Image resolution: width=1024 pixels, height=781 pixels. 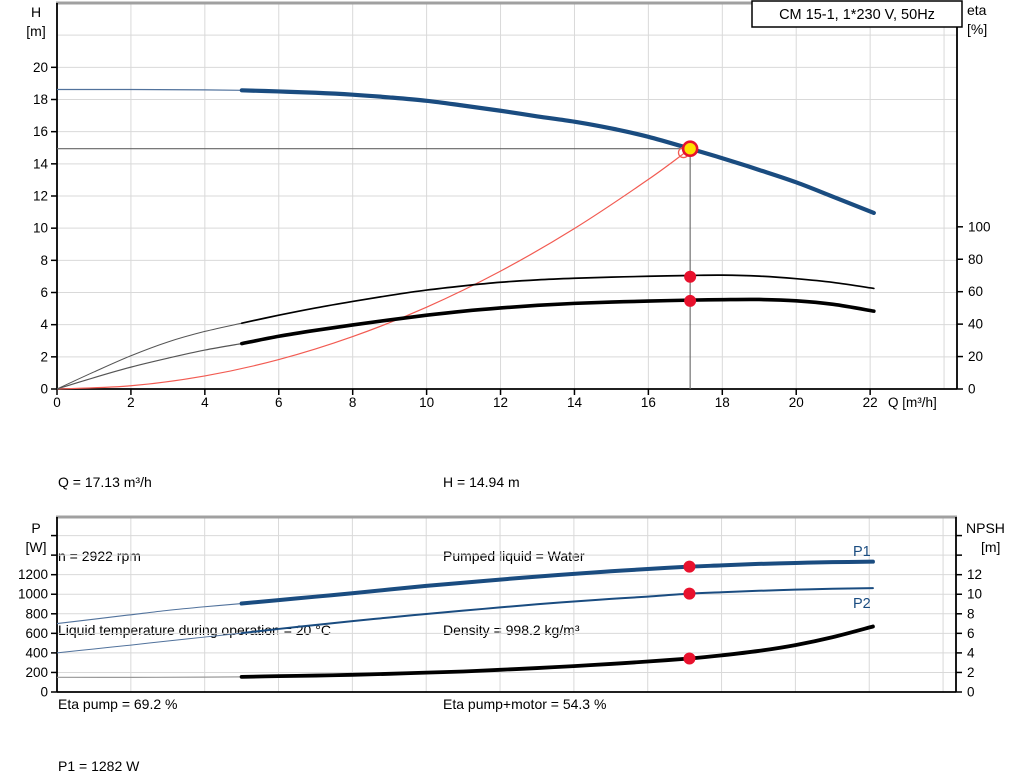 I want to click on right-axis-title: [%], so click(x=977, y=29).